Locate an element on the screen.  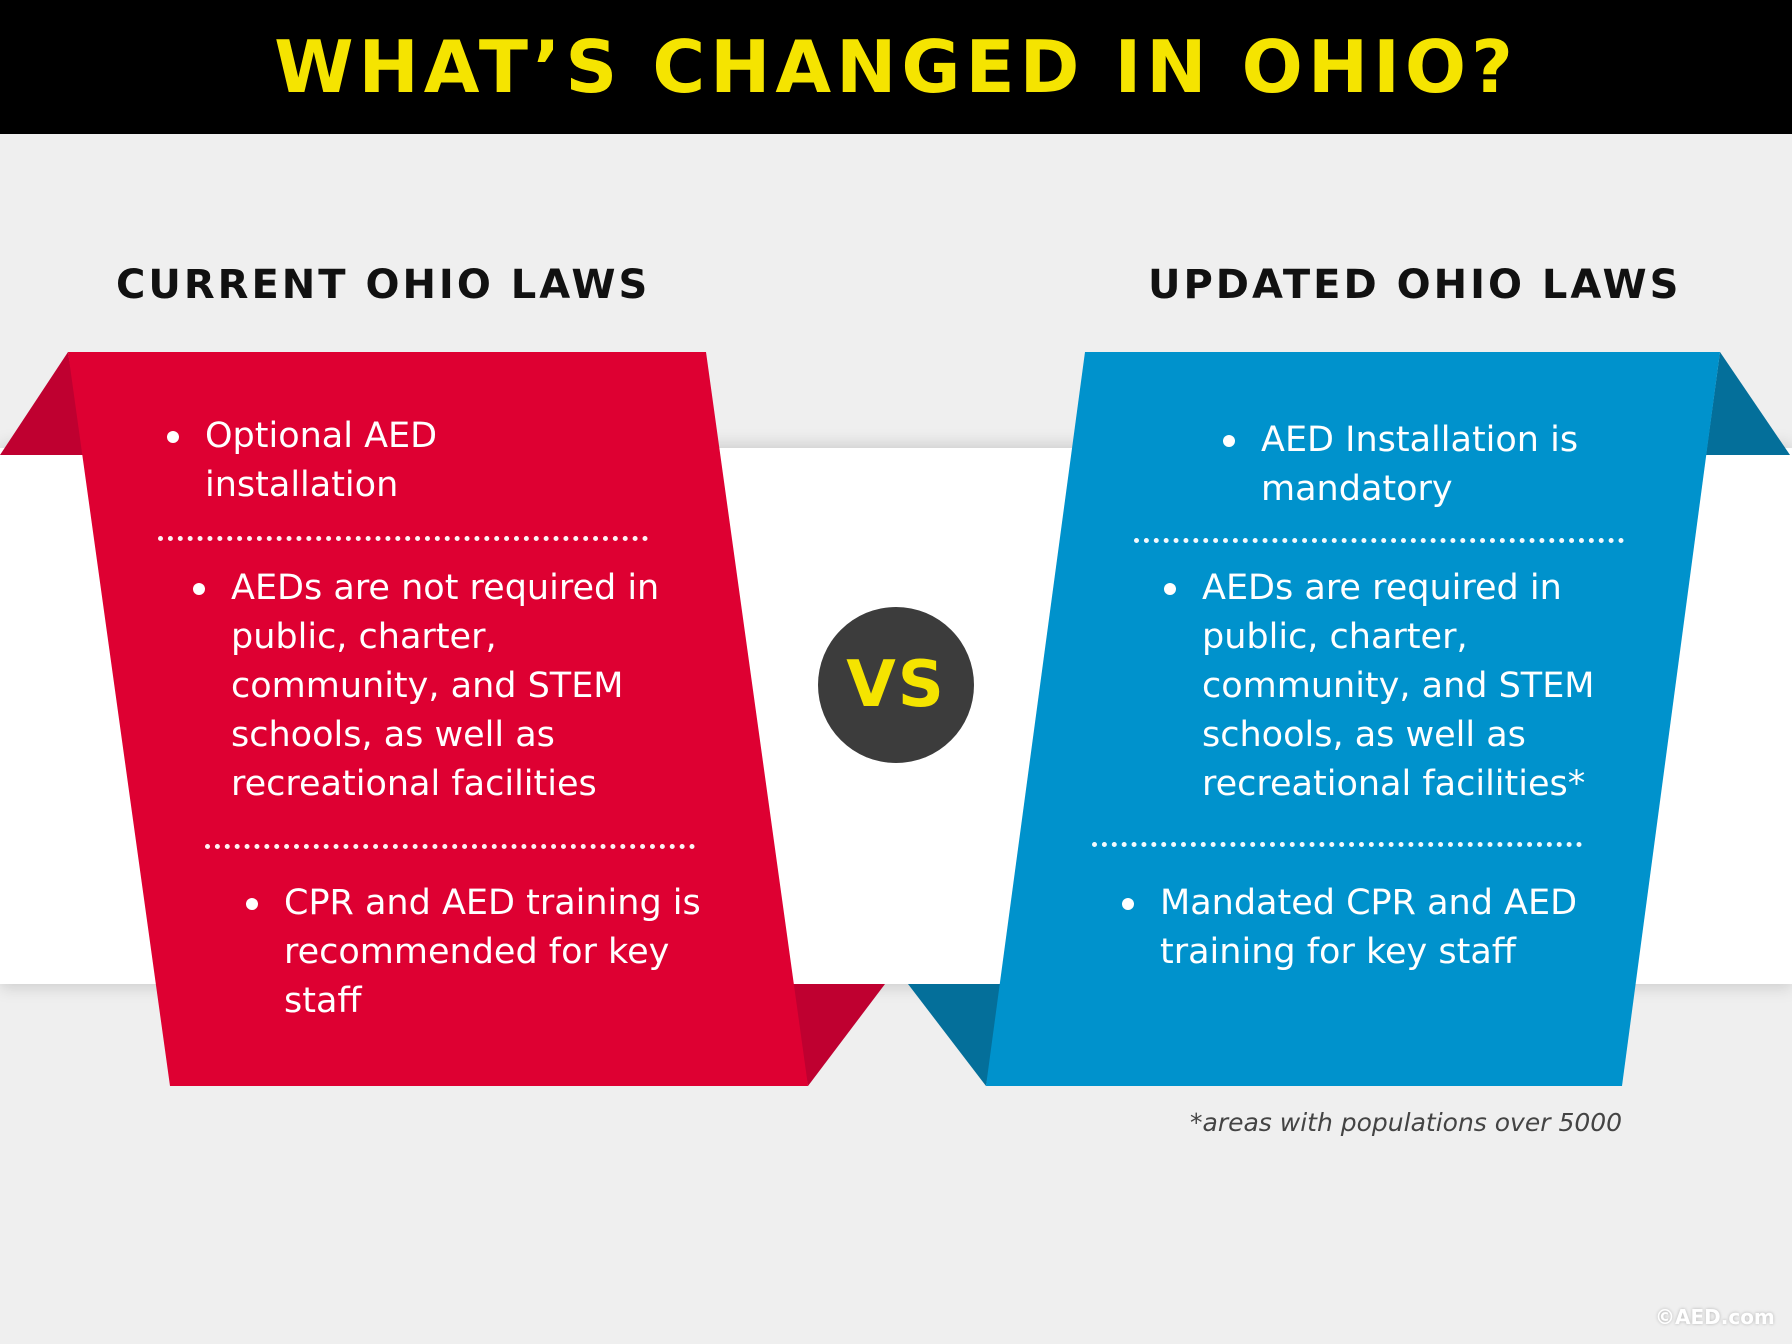
page-title: WHAT’S CHANGED IN OHIO? is located at coordinates (896, 67).